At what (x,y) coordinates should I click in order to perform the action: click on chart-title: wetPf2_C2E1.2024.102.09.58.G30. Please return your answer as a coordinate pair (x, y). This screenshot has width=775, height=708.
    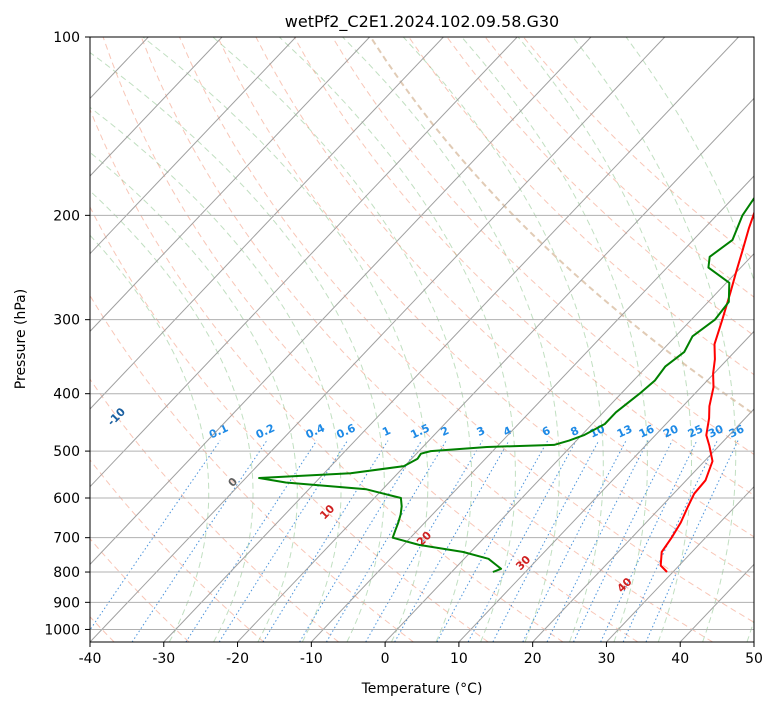
    Looking at the image, I should click on (422, 22).